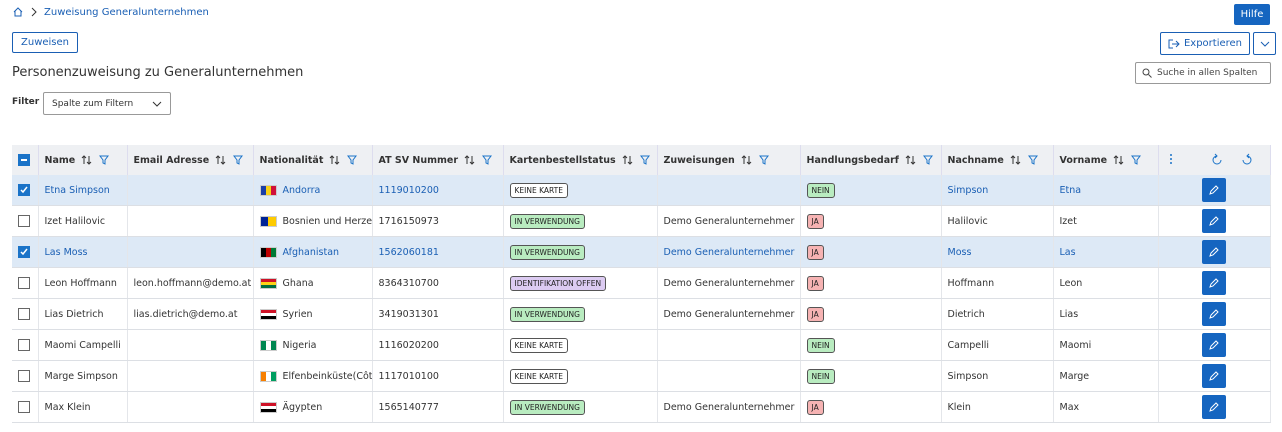  Describe the element at coordinates (729, 160) in the screenshot. I see `column-header: Zuweisungen` at that location.